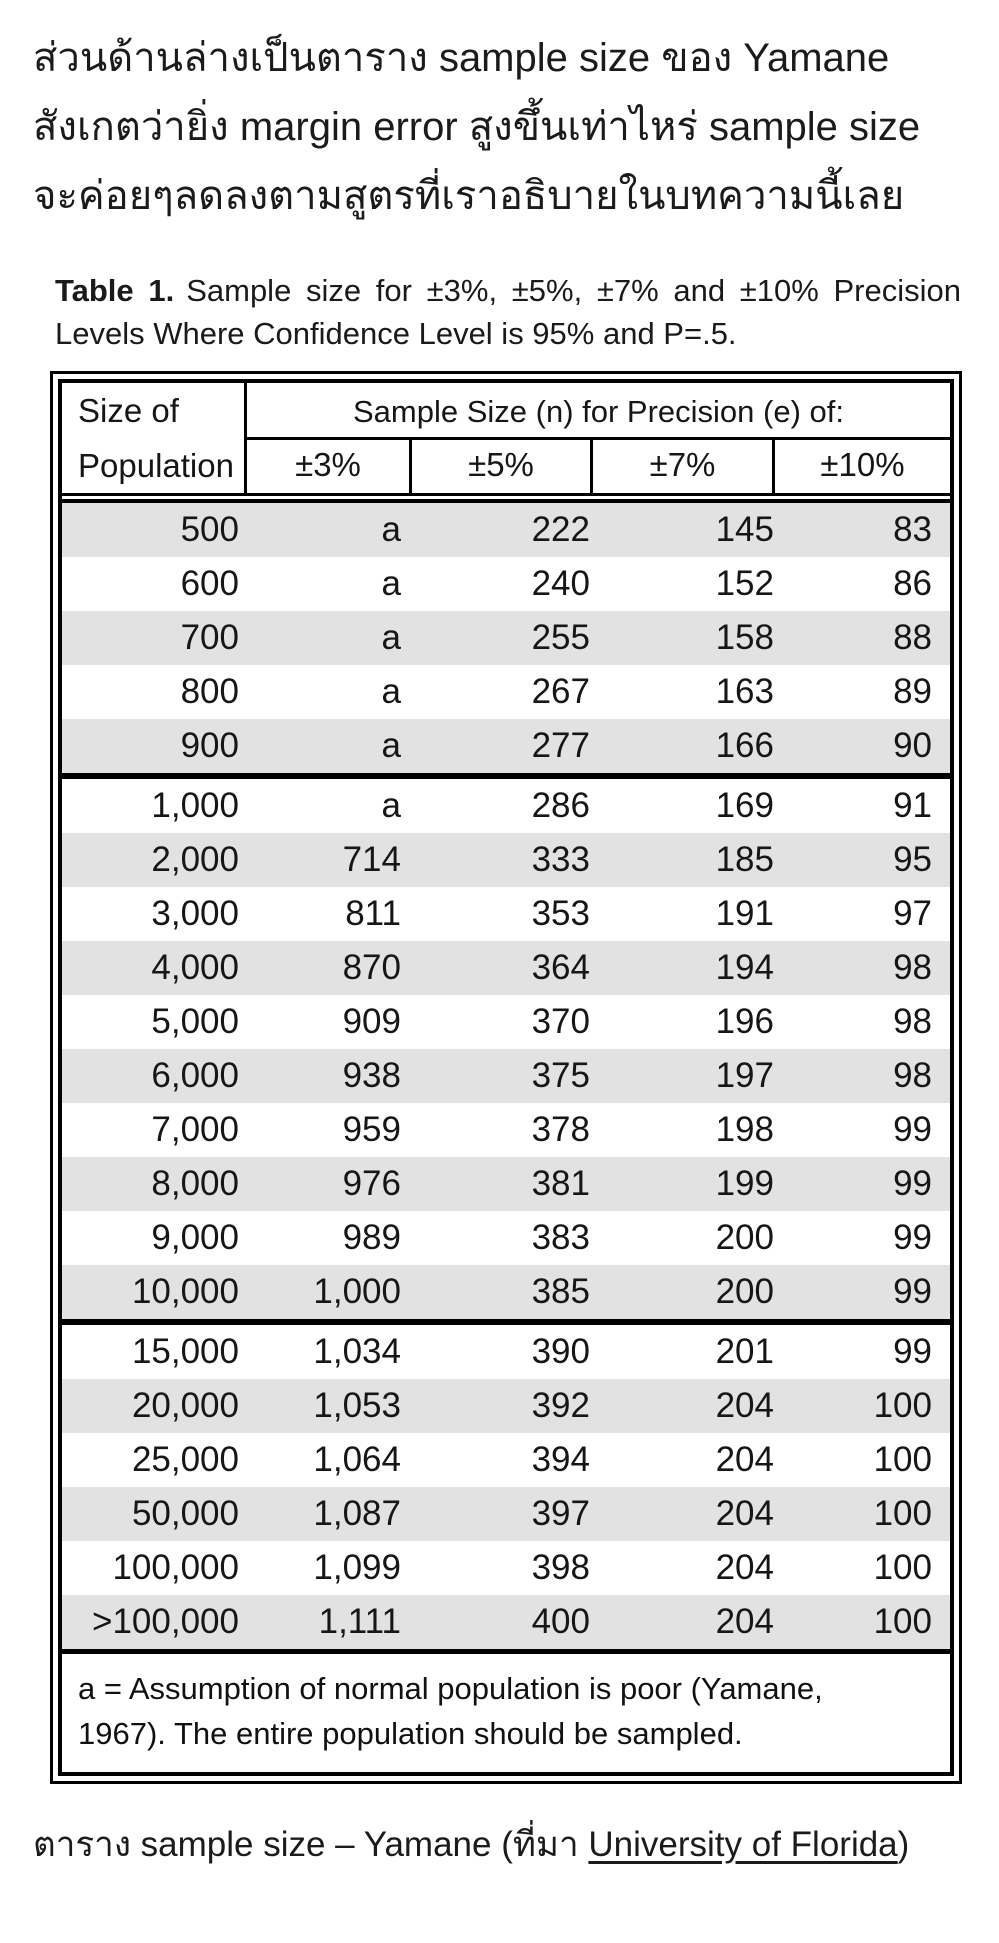  What do you see at coordinates (744, 1129) in the screenshot?
I see `sample-size-cell: 198` at bounding box center [744, 1129].